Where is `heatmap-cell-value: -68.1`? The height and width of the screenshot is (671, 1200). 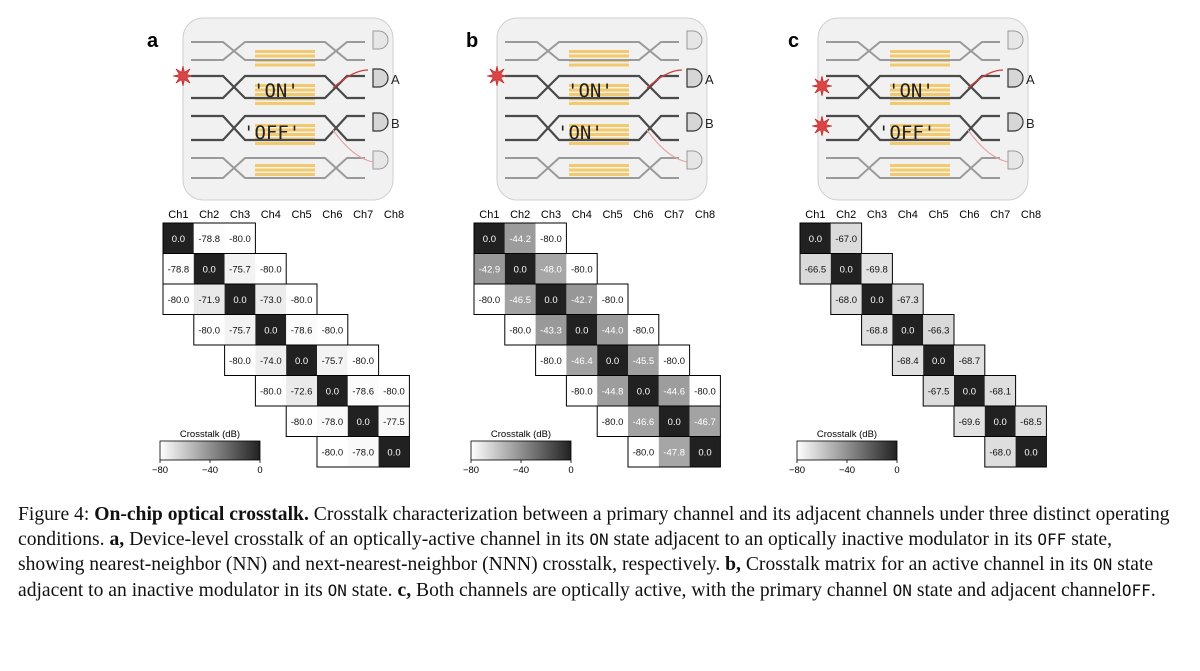
heatmap-cell-value: -68.1 is located at coordinates (1000, 391).